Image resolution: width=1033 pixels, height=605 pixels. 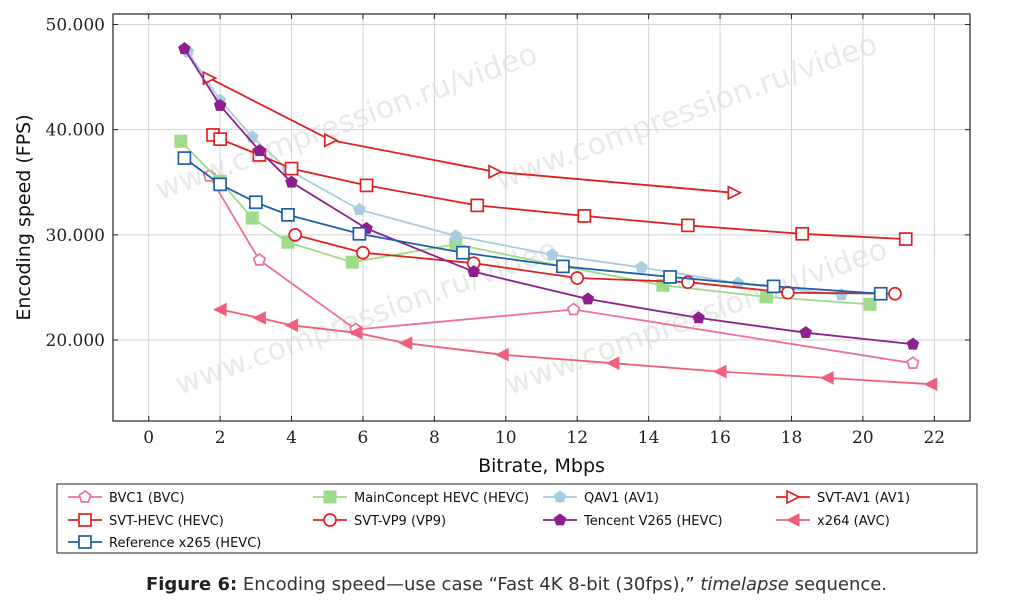 I want to click on legend-label: BVC1 (BVC), so click(x=147, y=498).